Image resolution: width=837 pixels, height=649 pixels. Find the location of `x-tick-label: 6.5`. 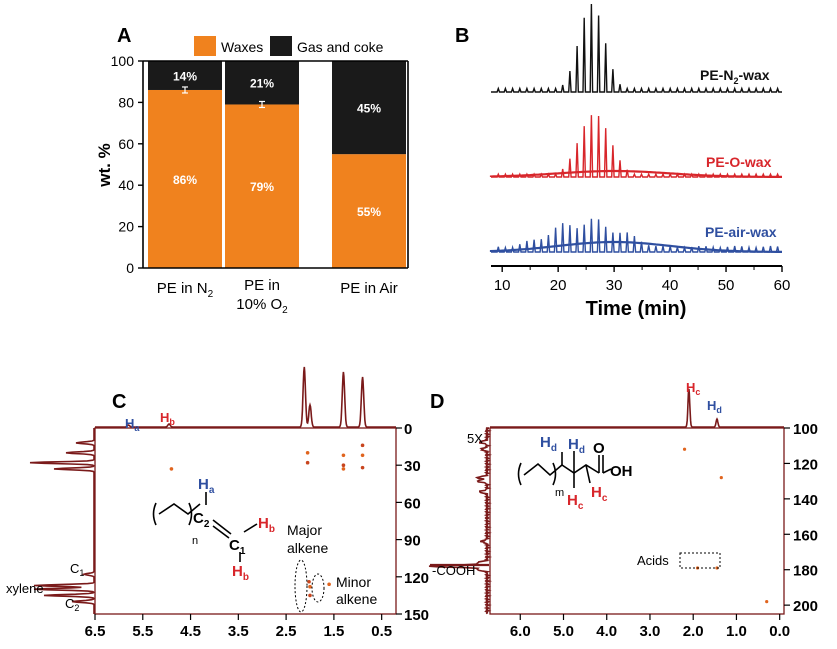

x-tick-label: 6.5 is located at coordinates (95, 631).